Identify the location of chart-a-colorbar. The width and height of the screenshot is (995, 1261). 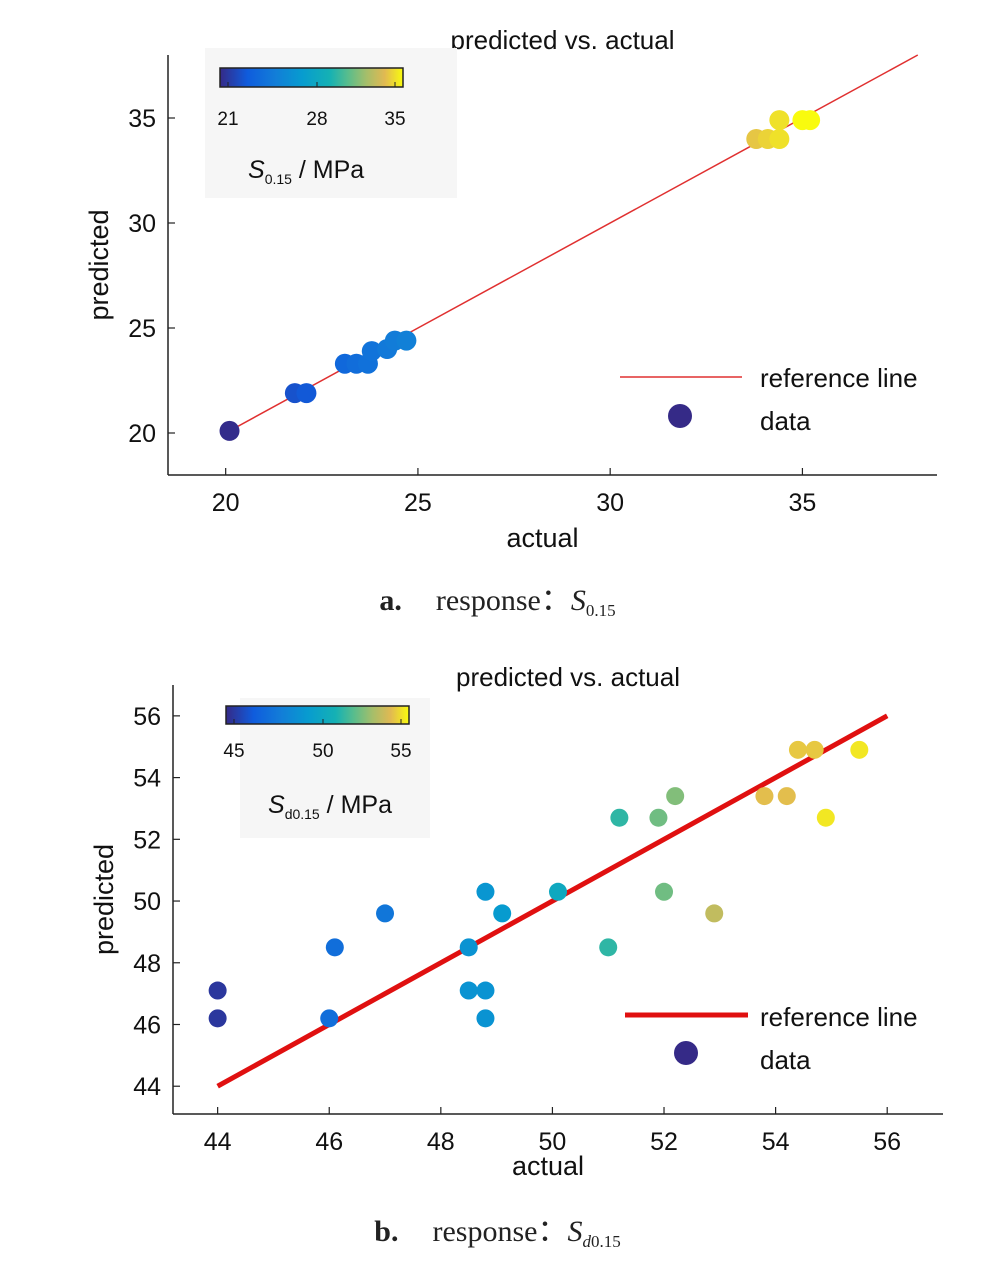
(311, 77).